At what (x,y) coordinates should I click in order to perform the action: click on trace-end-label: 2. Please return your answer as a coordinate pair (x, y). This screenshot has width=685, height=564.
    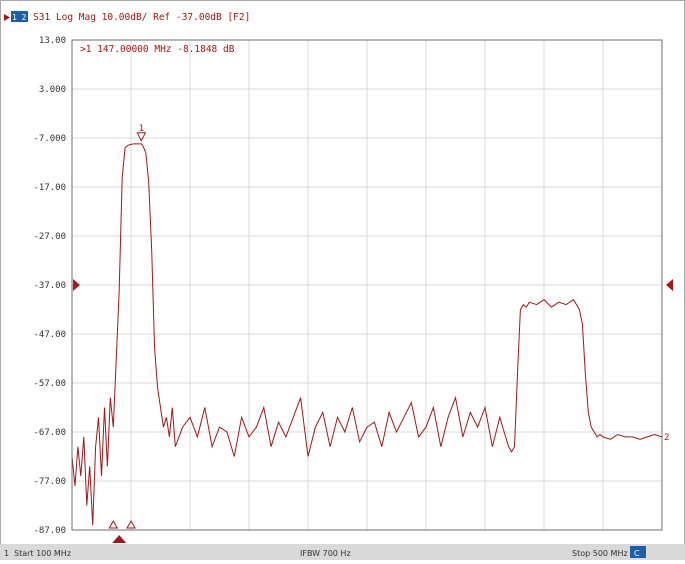
    Looking at the image, I should click on (666, 438).